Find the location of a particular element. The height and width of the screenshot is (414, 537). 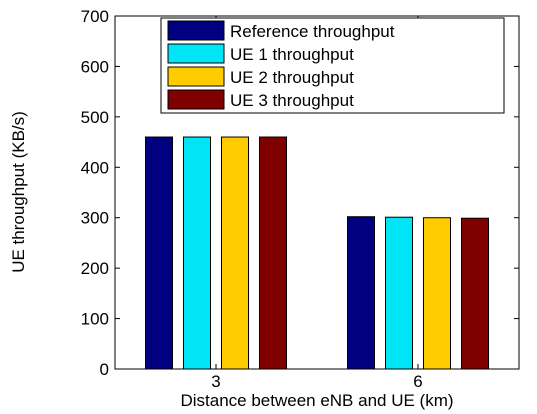

x-axis-title: Distance between eNB and UE (km) is located at coordinates (316, 400).